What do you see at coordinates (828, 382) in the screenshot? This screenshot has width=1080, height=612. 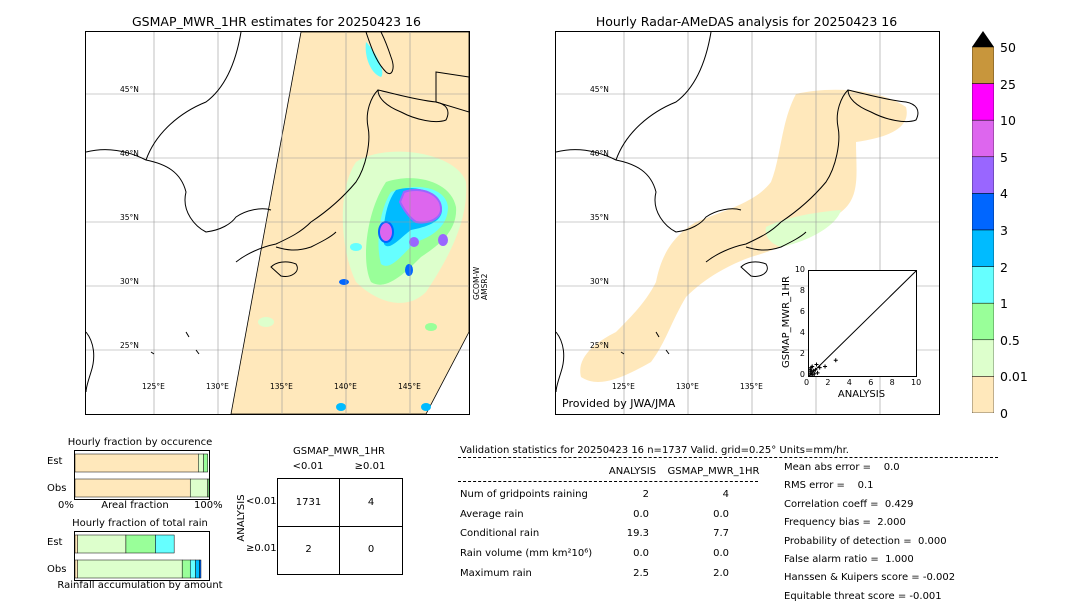 I see `scatter-xtick: 2` at bounding box center [828, 382].